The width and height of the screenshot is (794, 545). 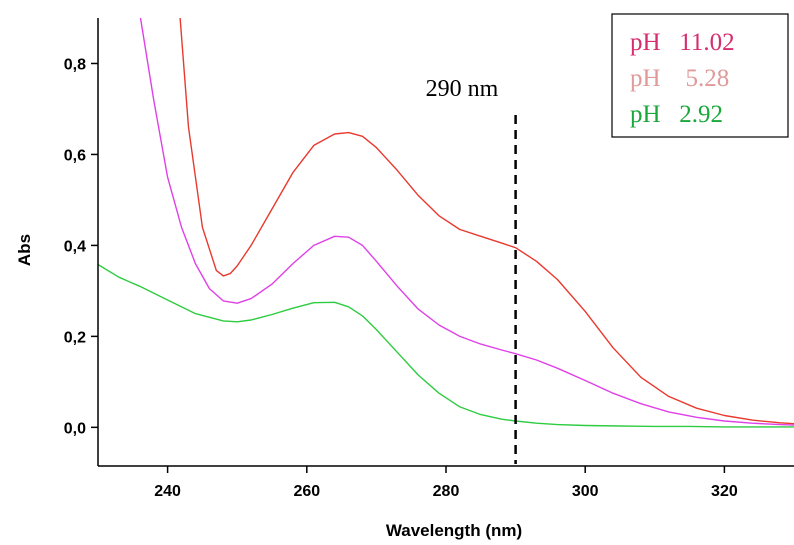 What do you see at coordinates (682, 42) in the screenshot?
I see `legend-entry-ph-11: pH 11.02` at bounding box center [682, 42].